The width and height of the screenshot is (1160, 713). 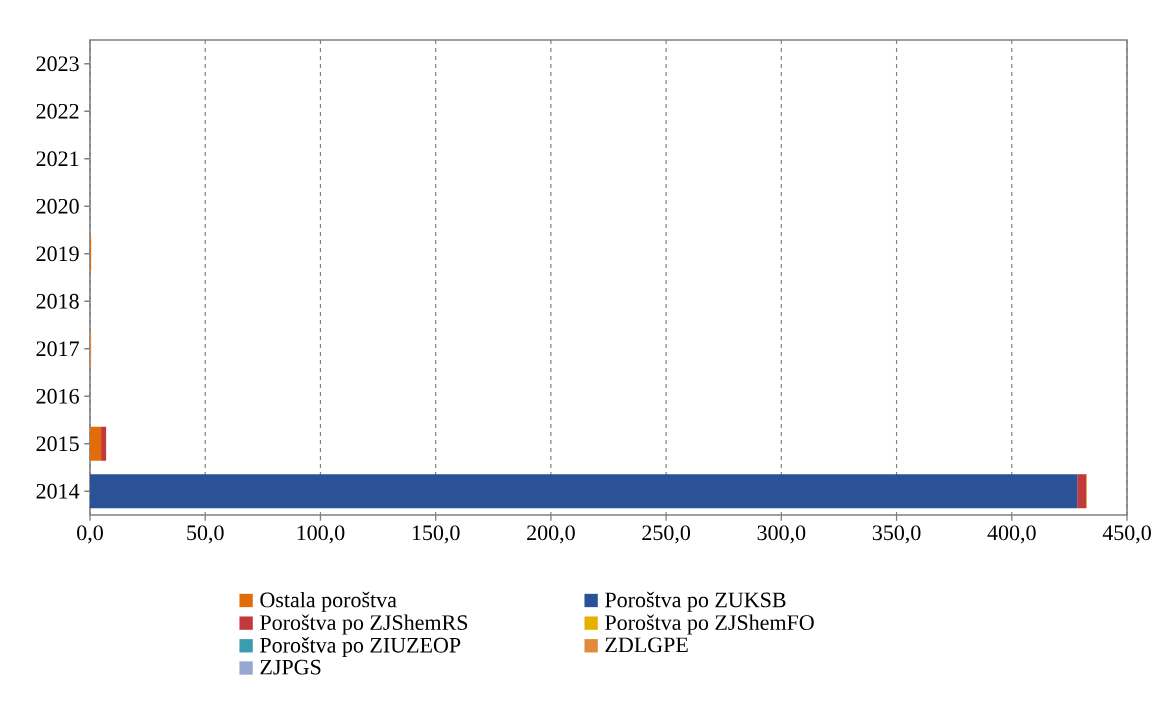 What do you see at coordinates (709, 624) in the screenshot?
I see `legend-label: Poroštva po ZJShemFO` at bounding box center [709, 624].